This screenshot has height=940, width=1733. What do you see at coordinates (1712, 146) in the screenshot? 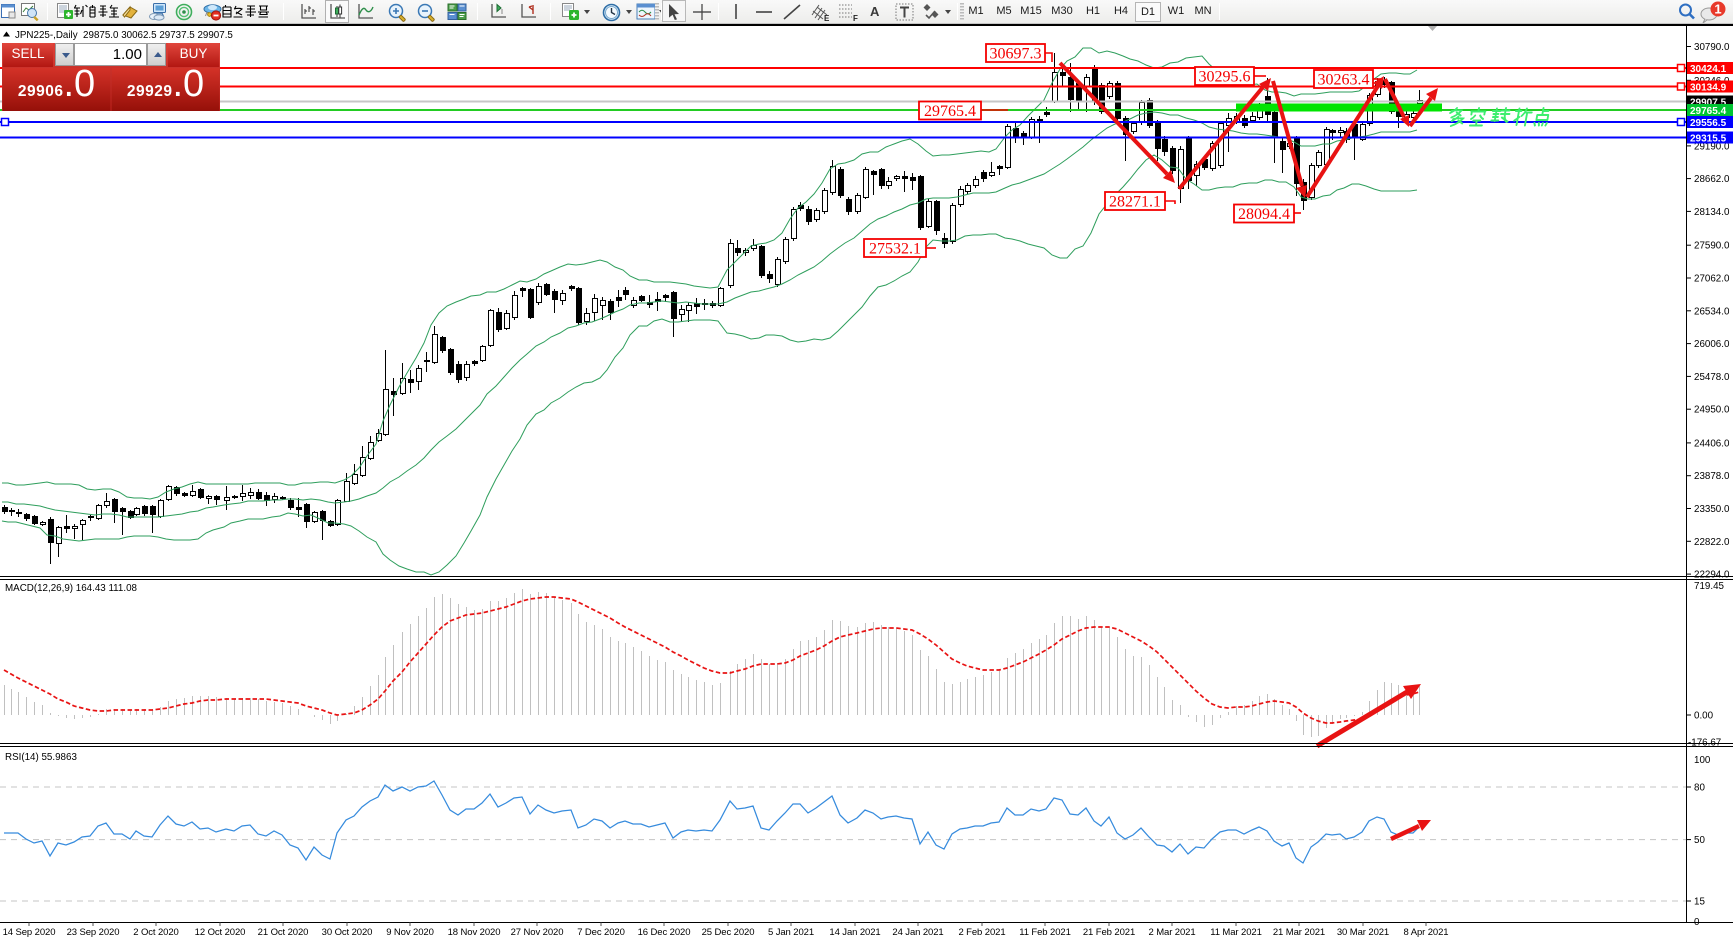
I see `svg-text: 29190.0` at bounding box center [1712, 146].